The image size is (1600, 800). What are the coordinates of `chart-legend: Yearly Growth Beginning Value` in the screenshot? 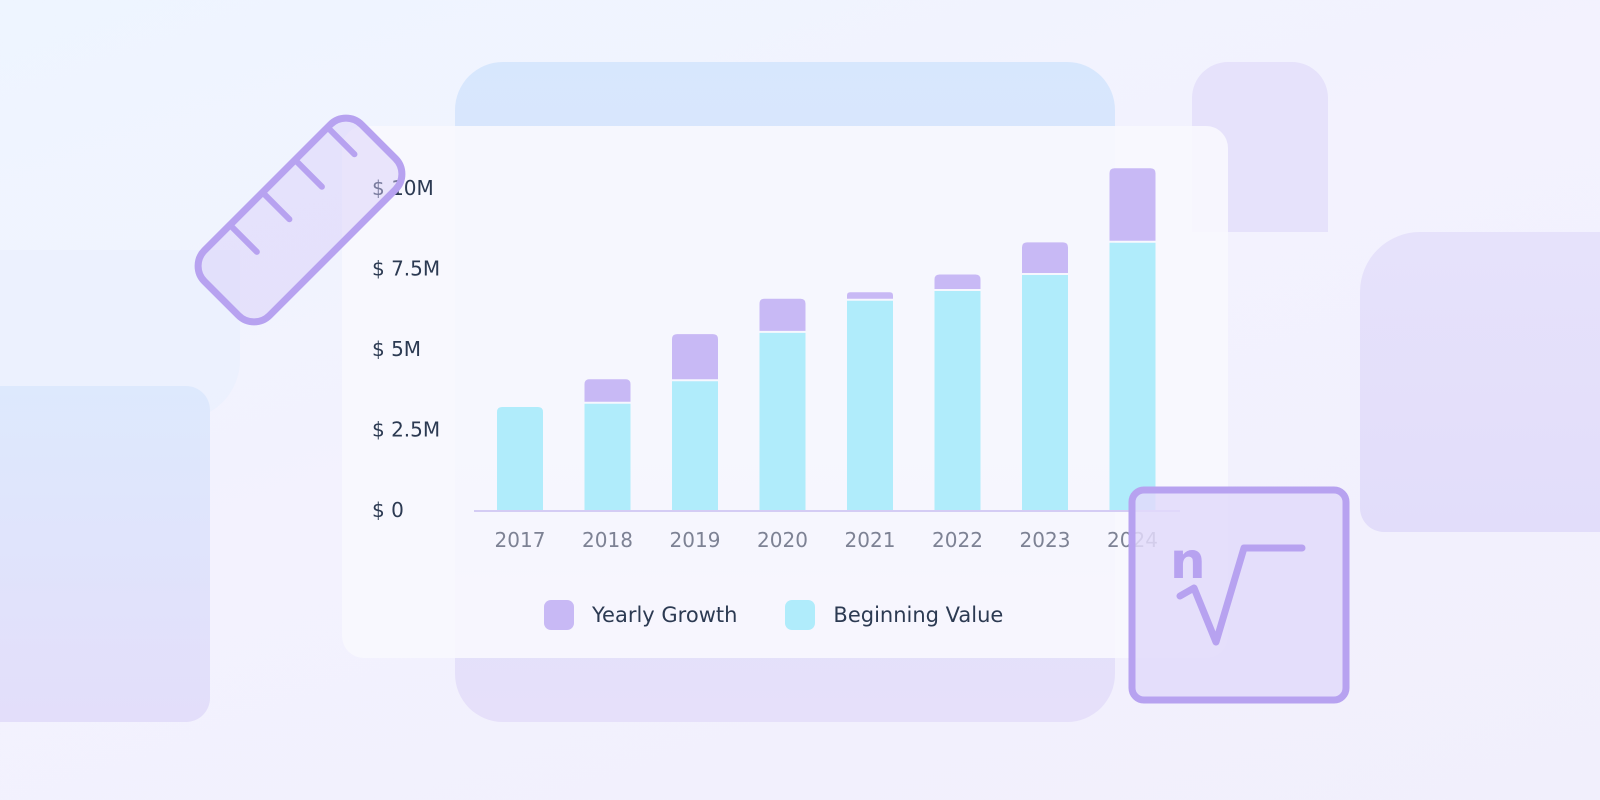 It's located at (797, 615).